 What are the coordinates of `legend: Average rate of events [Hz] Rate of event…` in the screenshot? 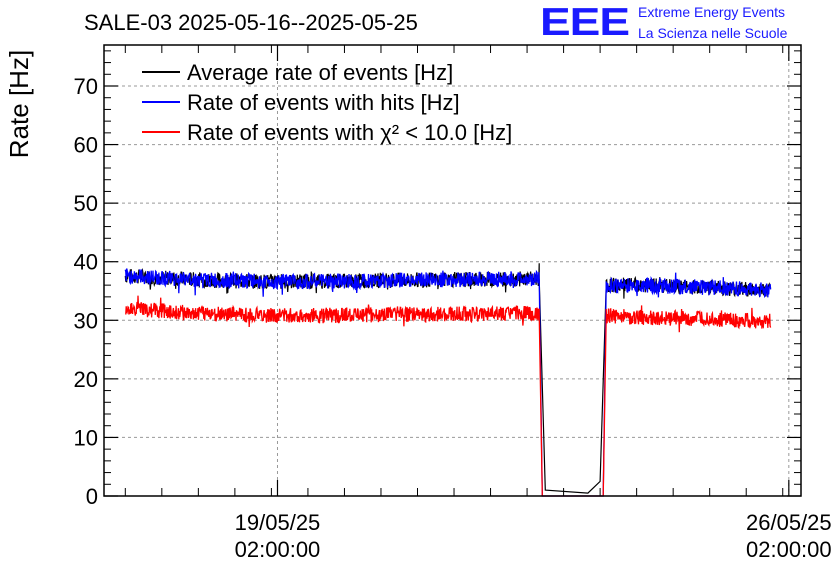 It's located at (327, 102).